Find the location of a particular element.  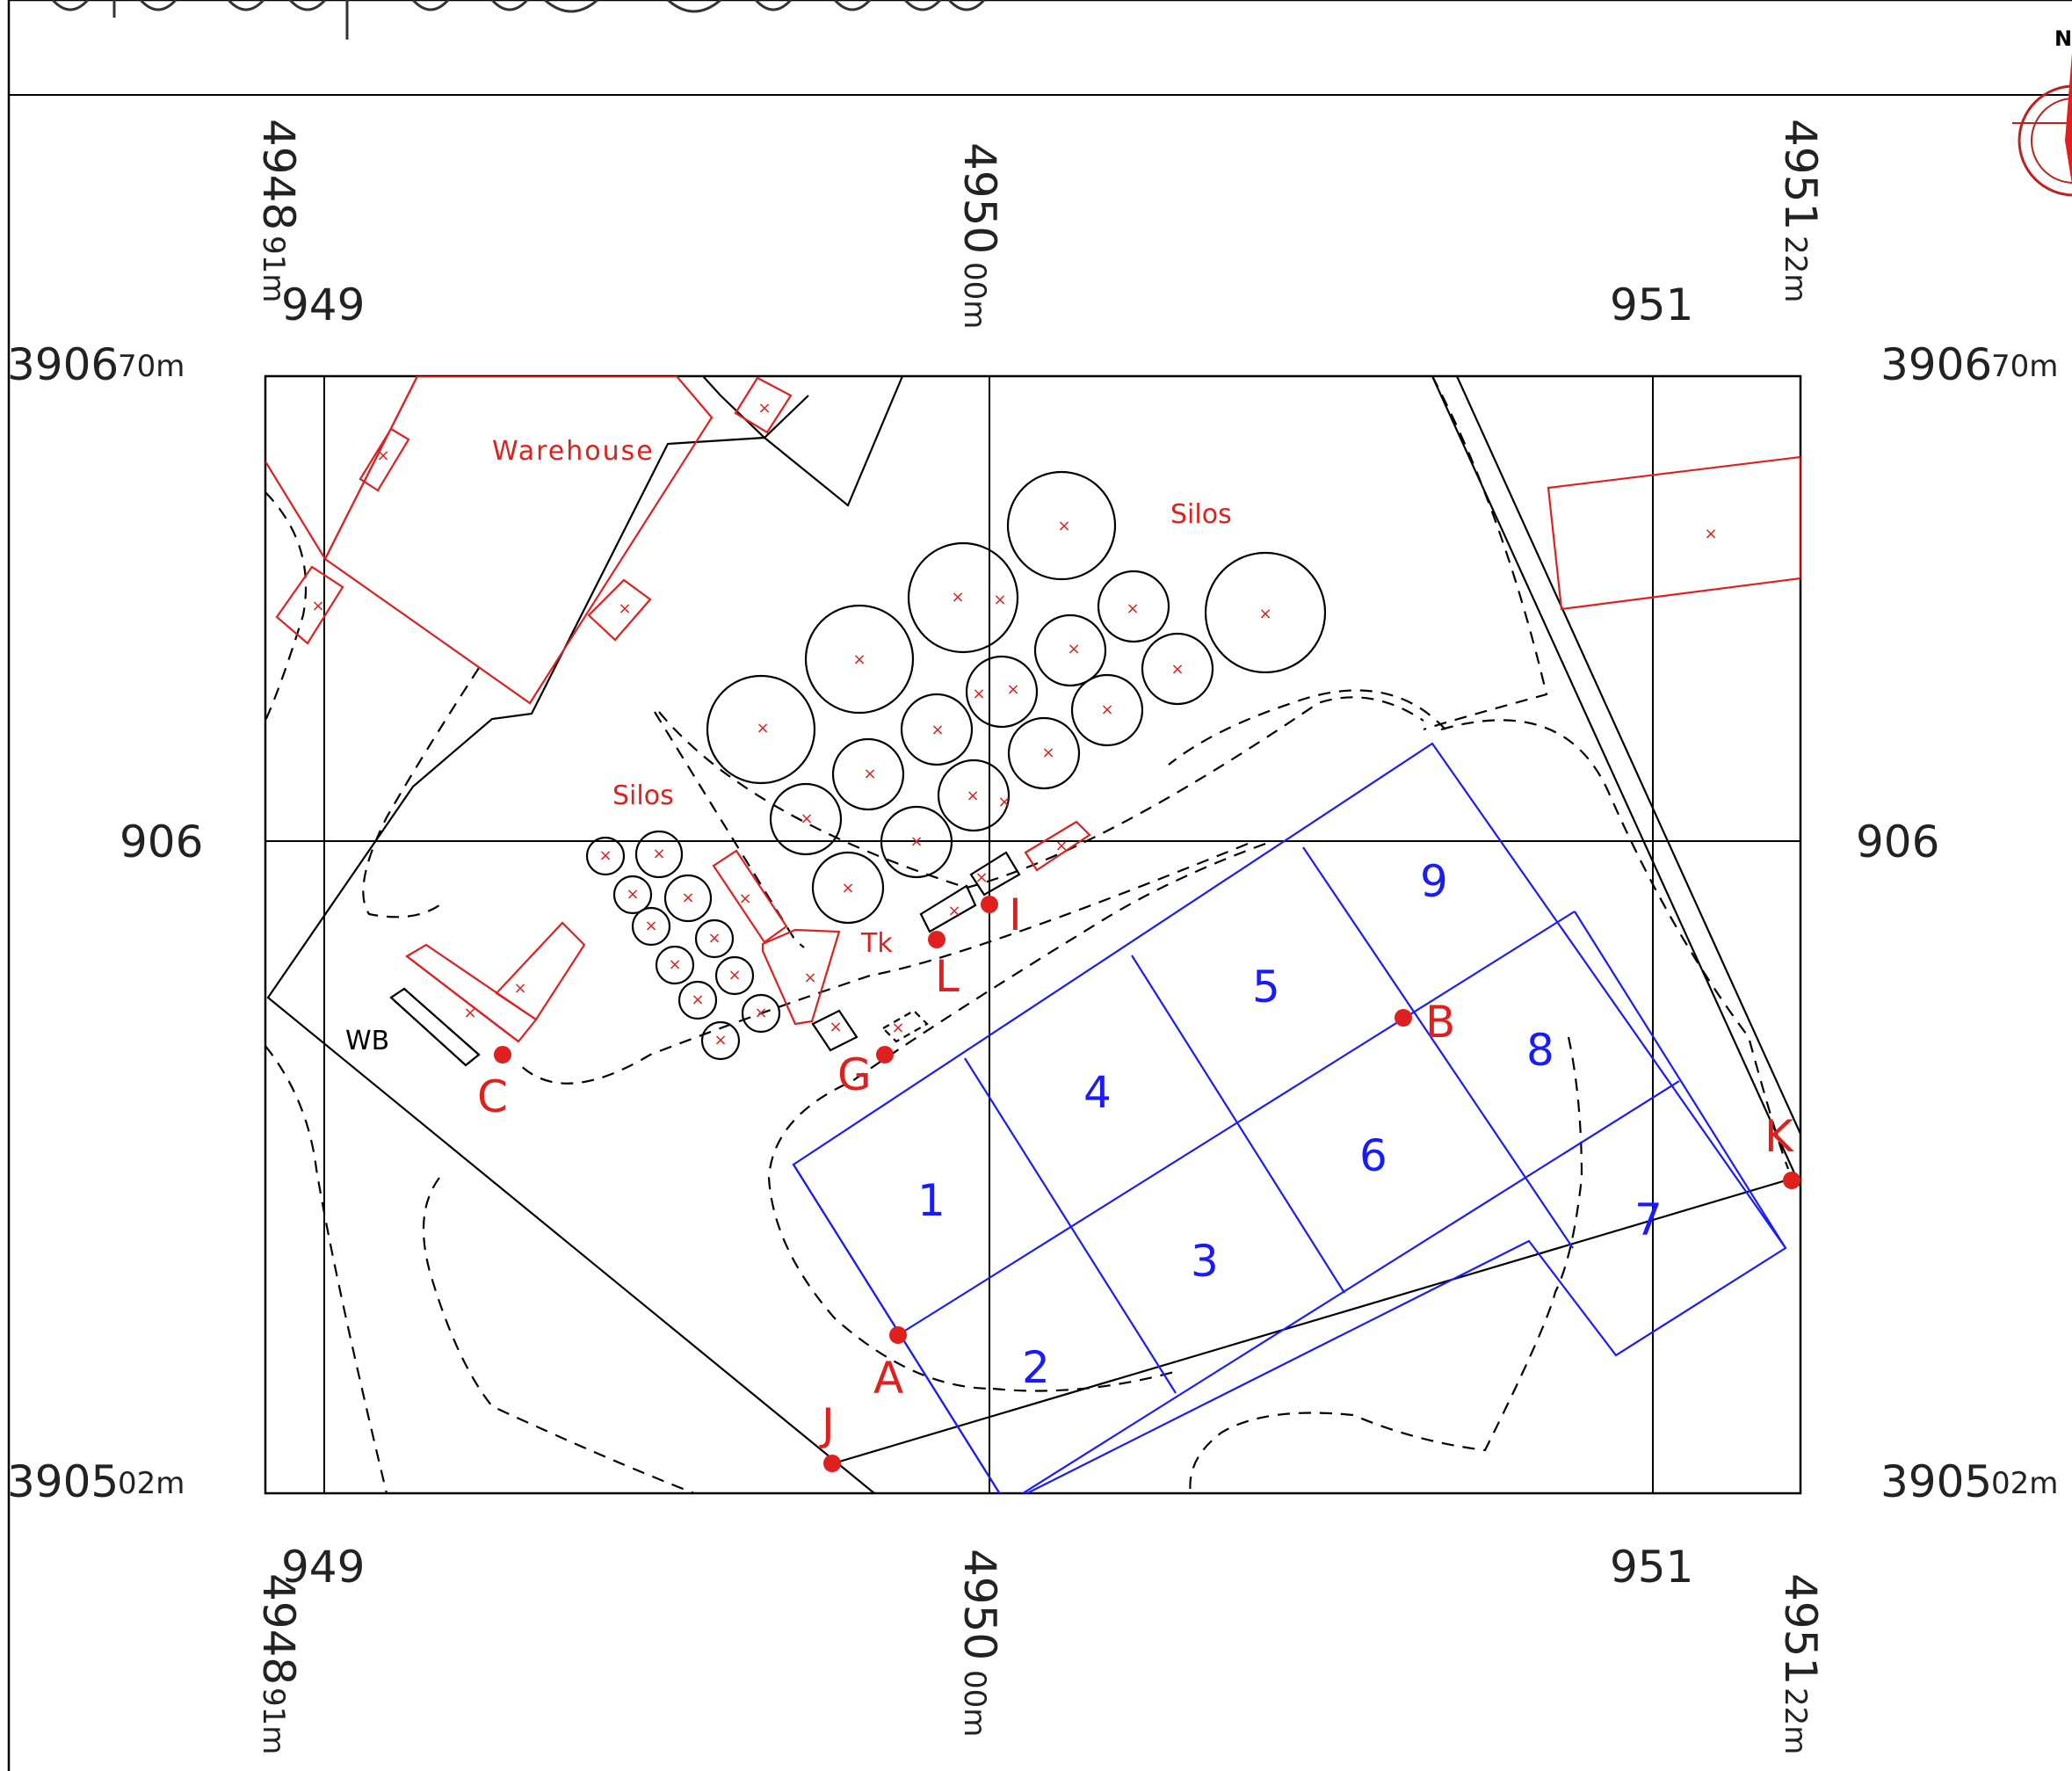

left-northing-3906: 3906 is located at coordinates (63, 364).